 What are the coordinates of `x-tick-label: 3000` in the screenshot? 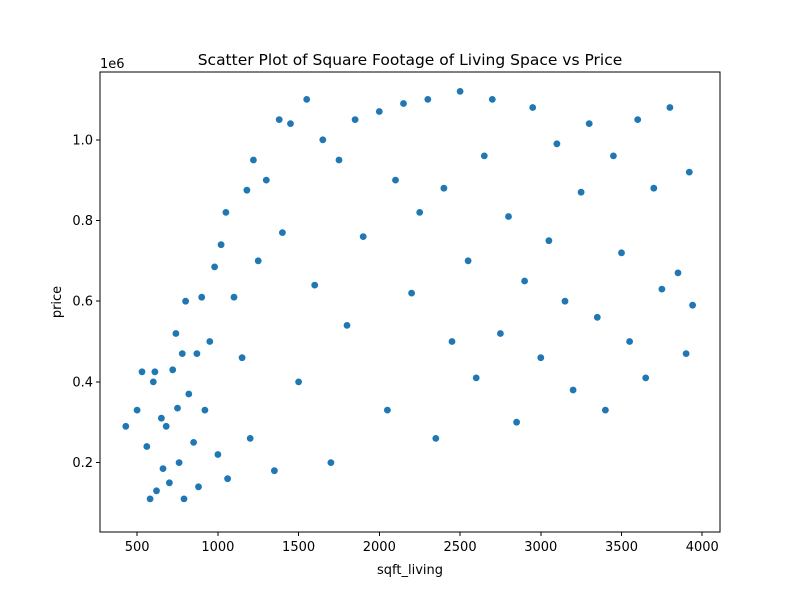 It's located at (540, 547).